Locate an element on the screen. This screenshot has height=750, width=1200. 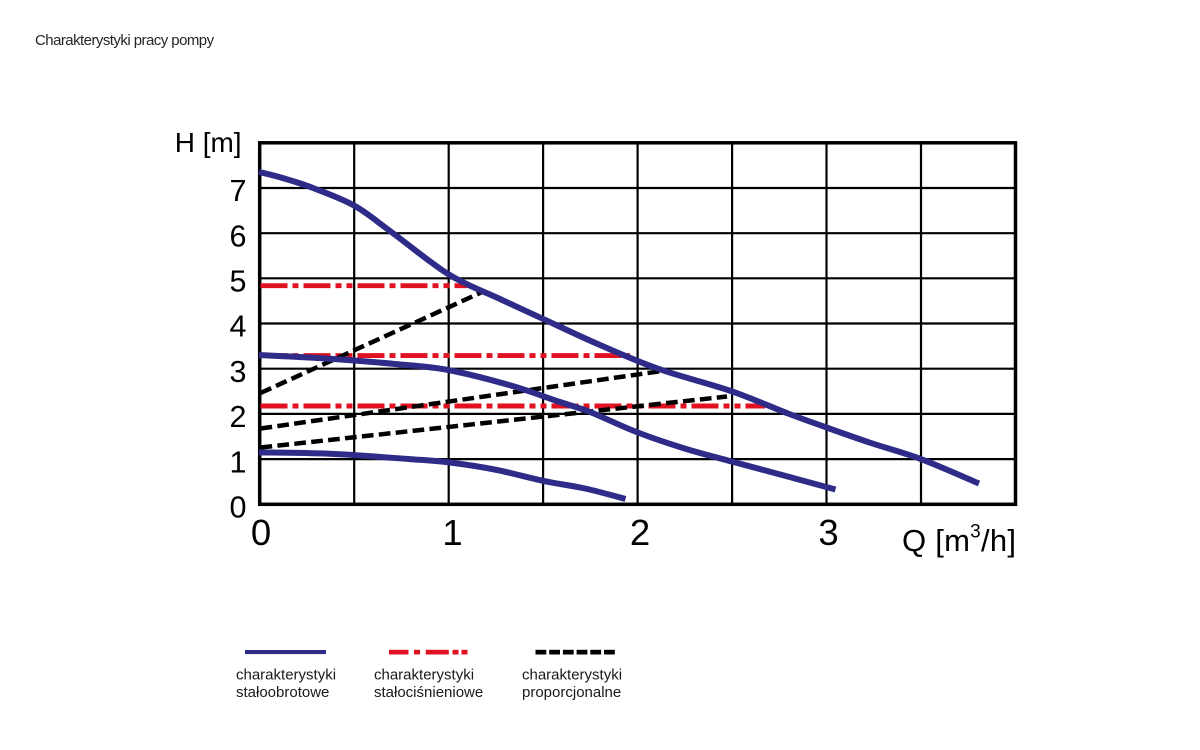
svg-text: stałoobrotowe is located at coordinates (282, 692).